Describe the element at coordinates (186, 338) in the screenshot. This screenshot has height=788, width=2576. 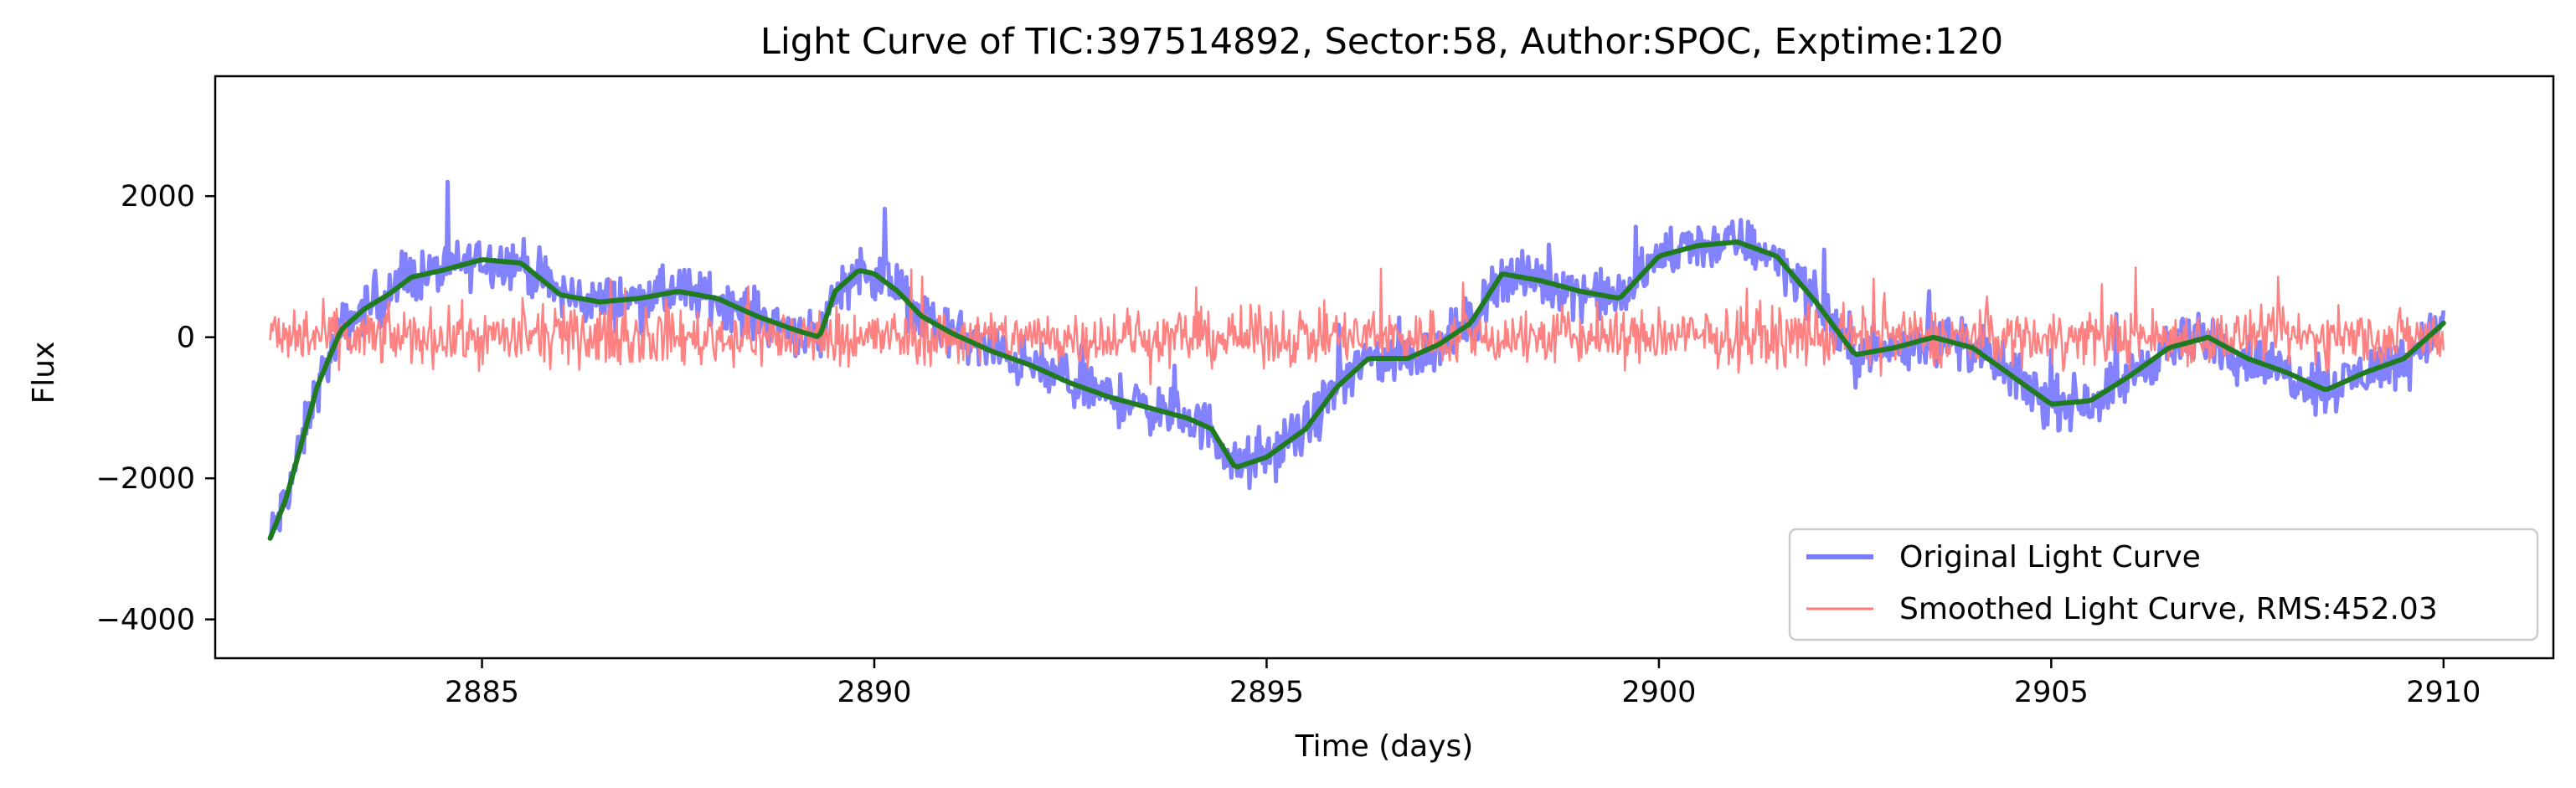
I see `y-tick-label: 0` at that location.